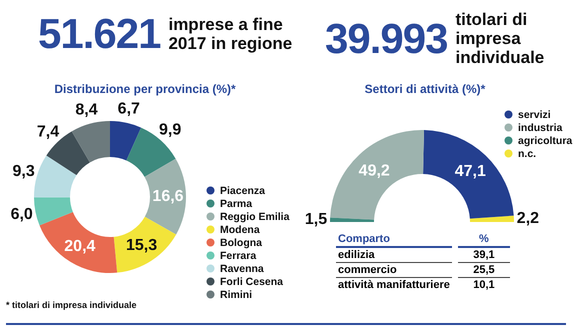  What do you see at coordinates (540, 127) in the screenshot?
I see `legend-label: industria` at bounding box center [540, 127].